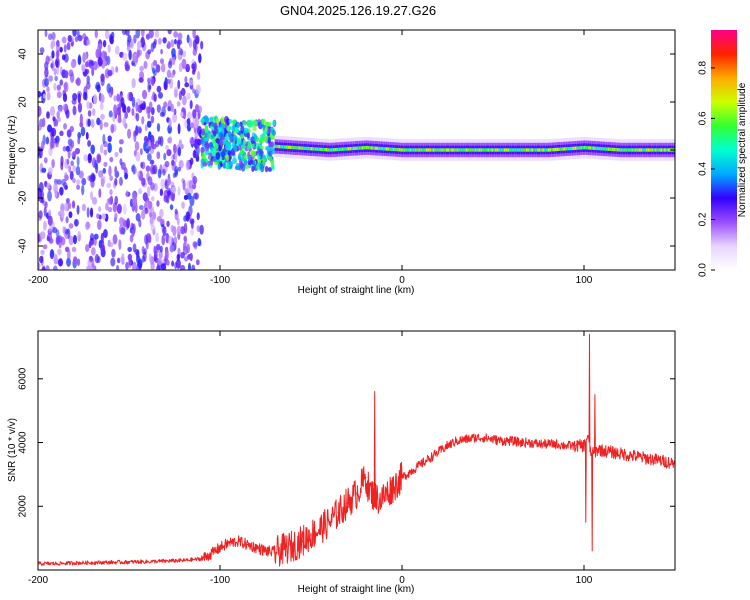  What do you see at coordinates (23, 378) in the screenshot?
I see `snr-y-tick-label: 6000` at bounding box center [23, 378].